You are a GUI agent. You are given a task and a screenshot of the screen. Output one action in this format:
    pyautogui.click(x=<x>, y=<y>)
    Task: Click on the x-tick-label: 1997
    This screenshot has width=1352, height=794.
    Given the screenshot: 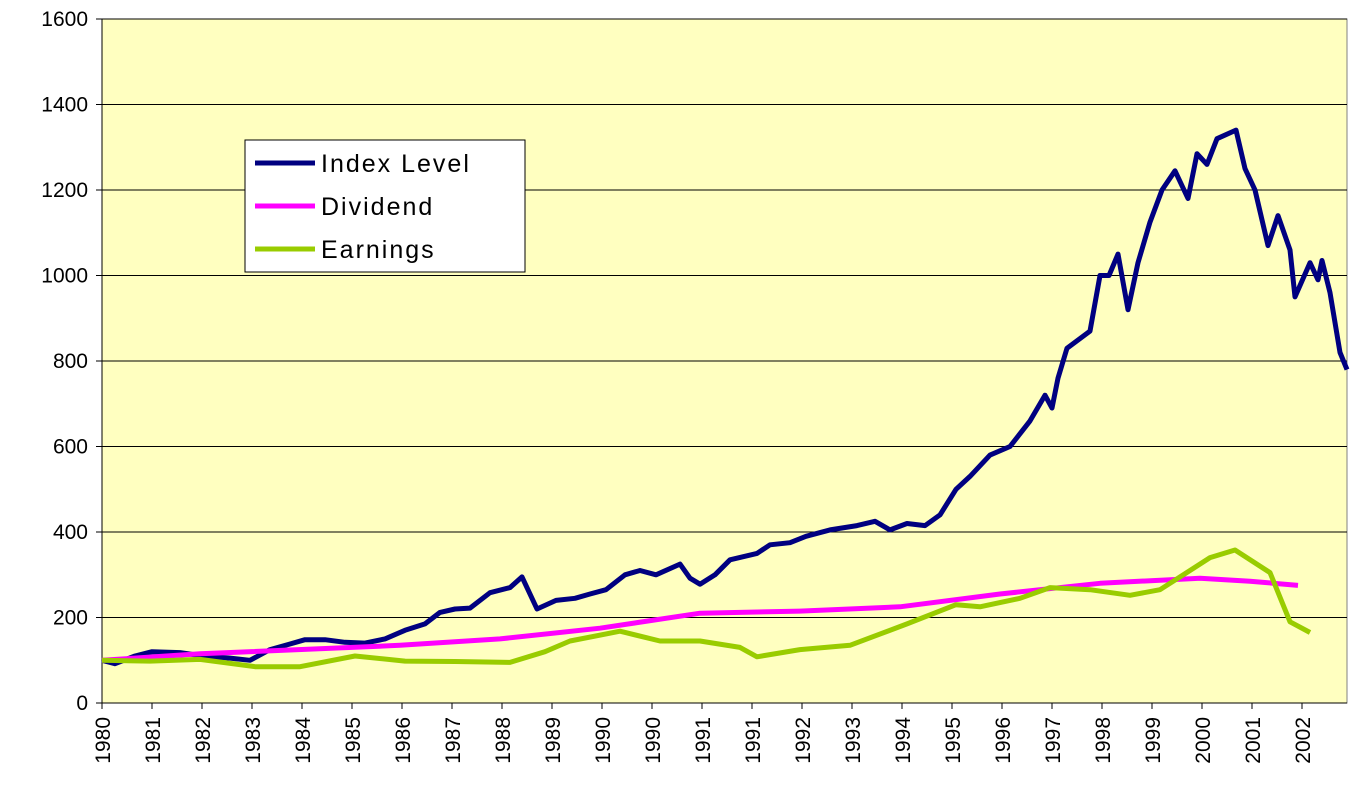 What is the action you would take?
    pyautogui.click(x=1053, y=740)
    